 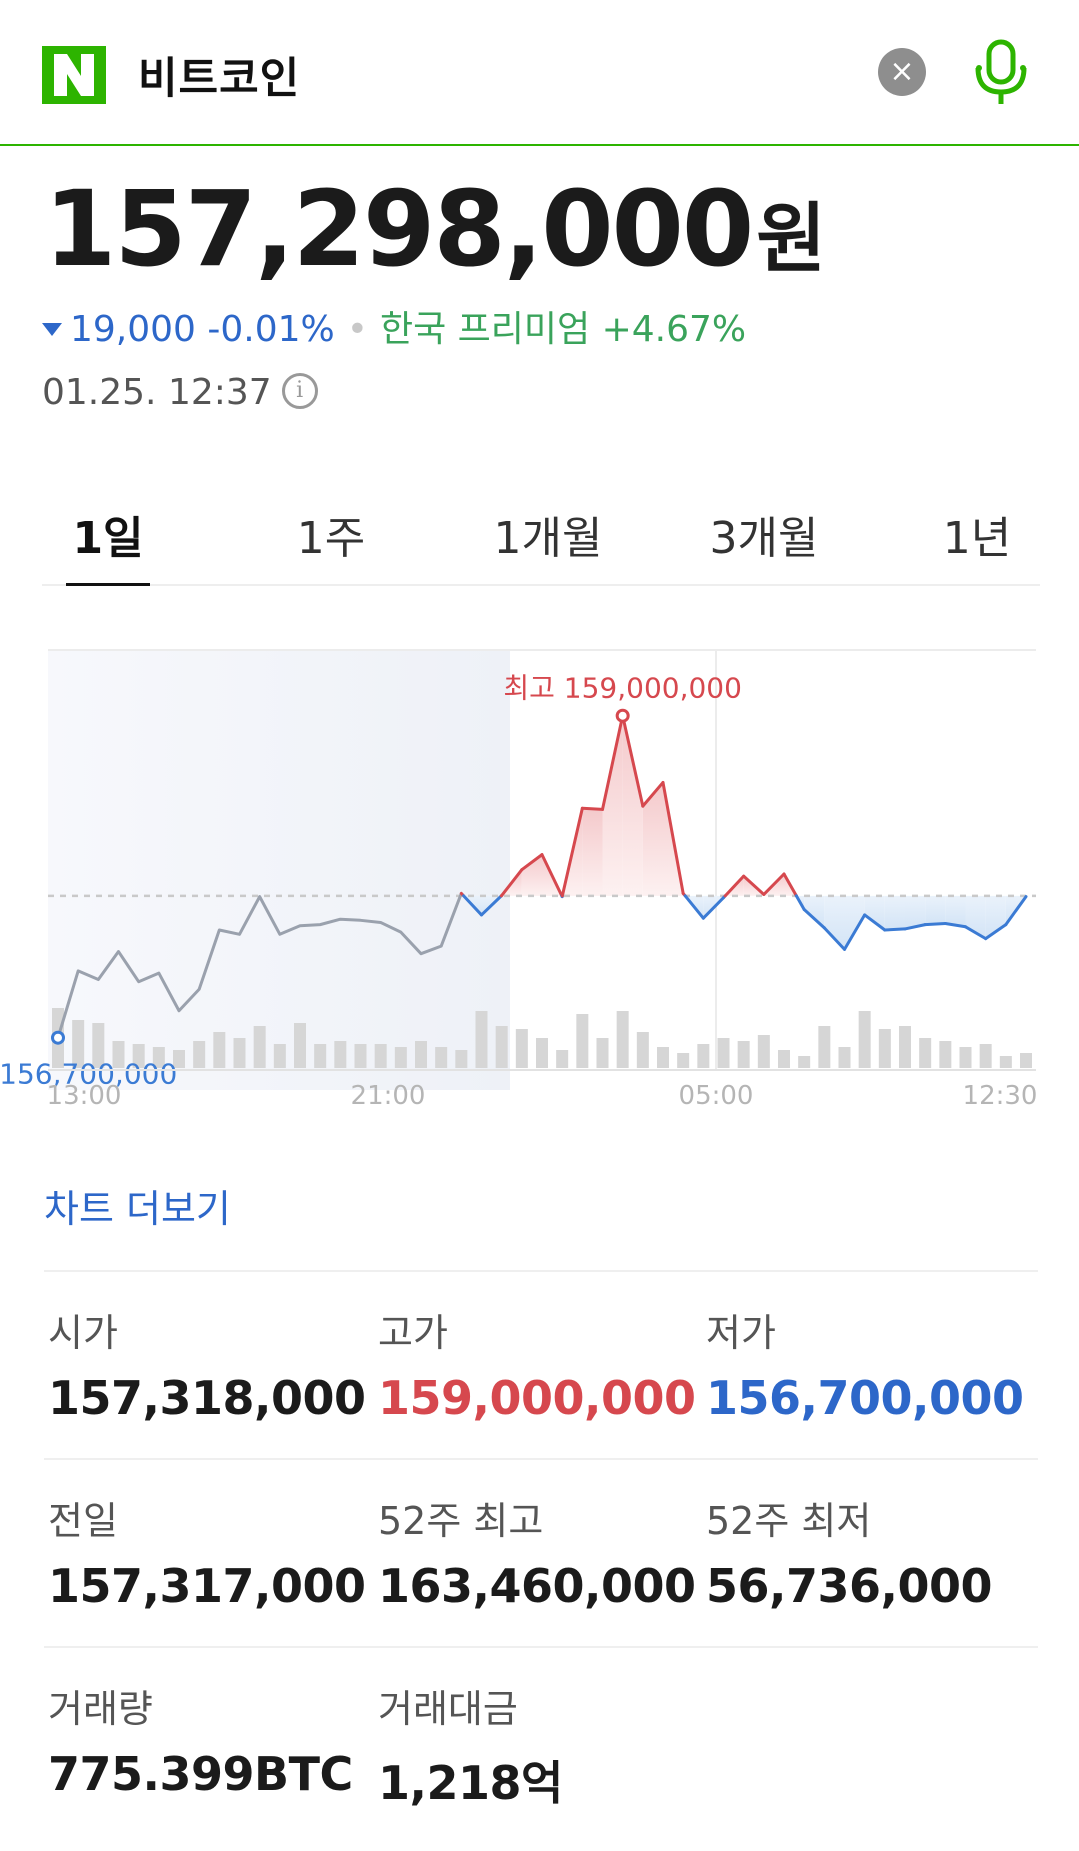 I want to click on tab-3-months: 3개월, so click(x=764, y=538).